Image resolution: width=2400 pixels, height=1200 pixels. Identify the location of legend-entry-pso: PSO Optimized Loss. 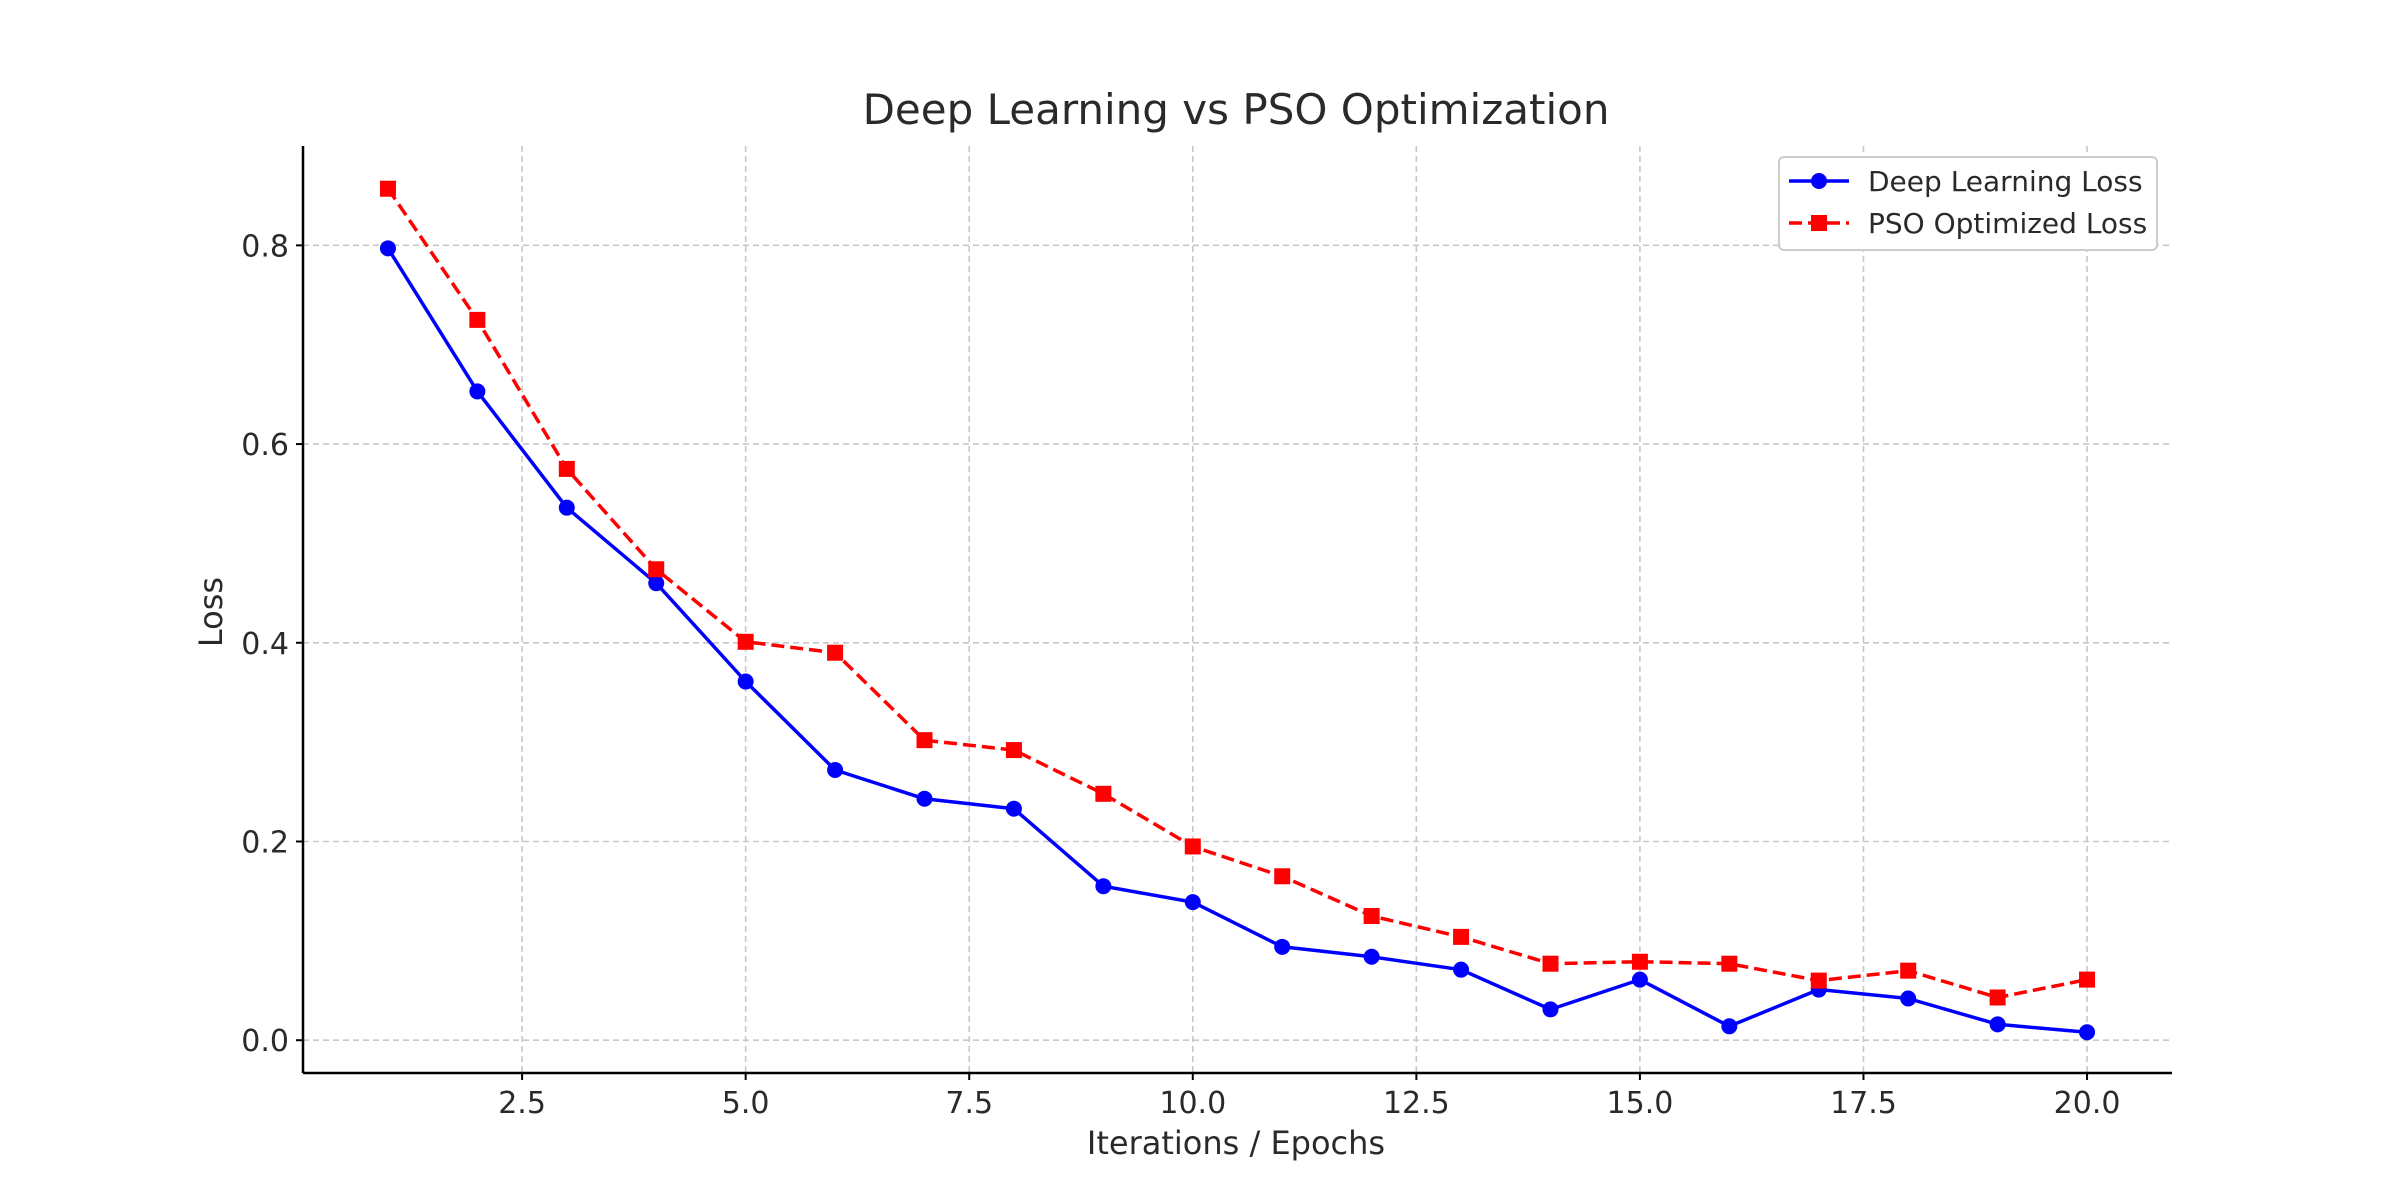
(1968, 223).